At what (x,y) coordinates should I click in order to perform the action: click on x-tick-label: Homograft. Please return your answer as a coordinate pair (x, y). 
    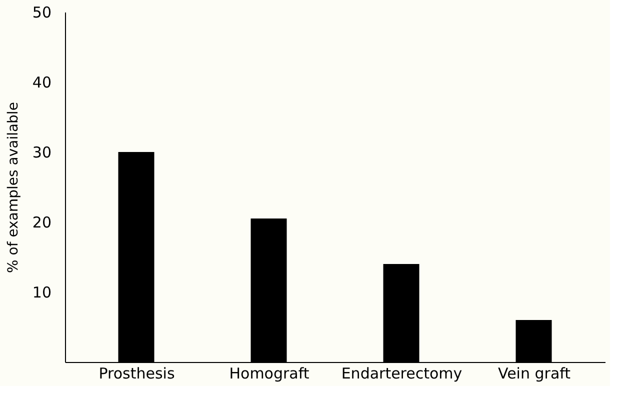
    Looking at the image, I should click on (269, 373).